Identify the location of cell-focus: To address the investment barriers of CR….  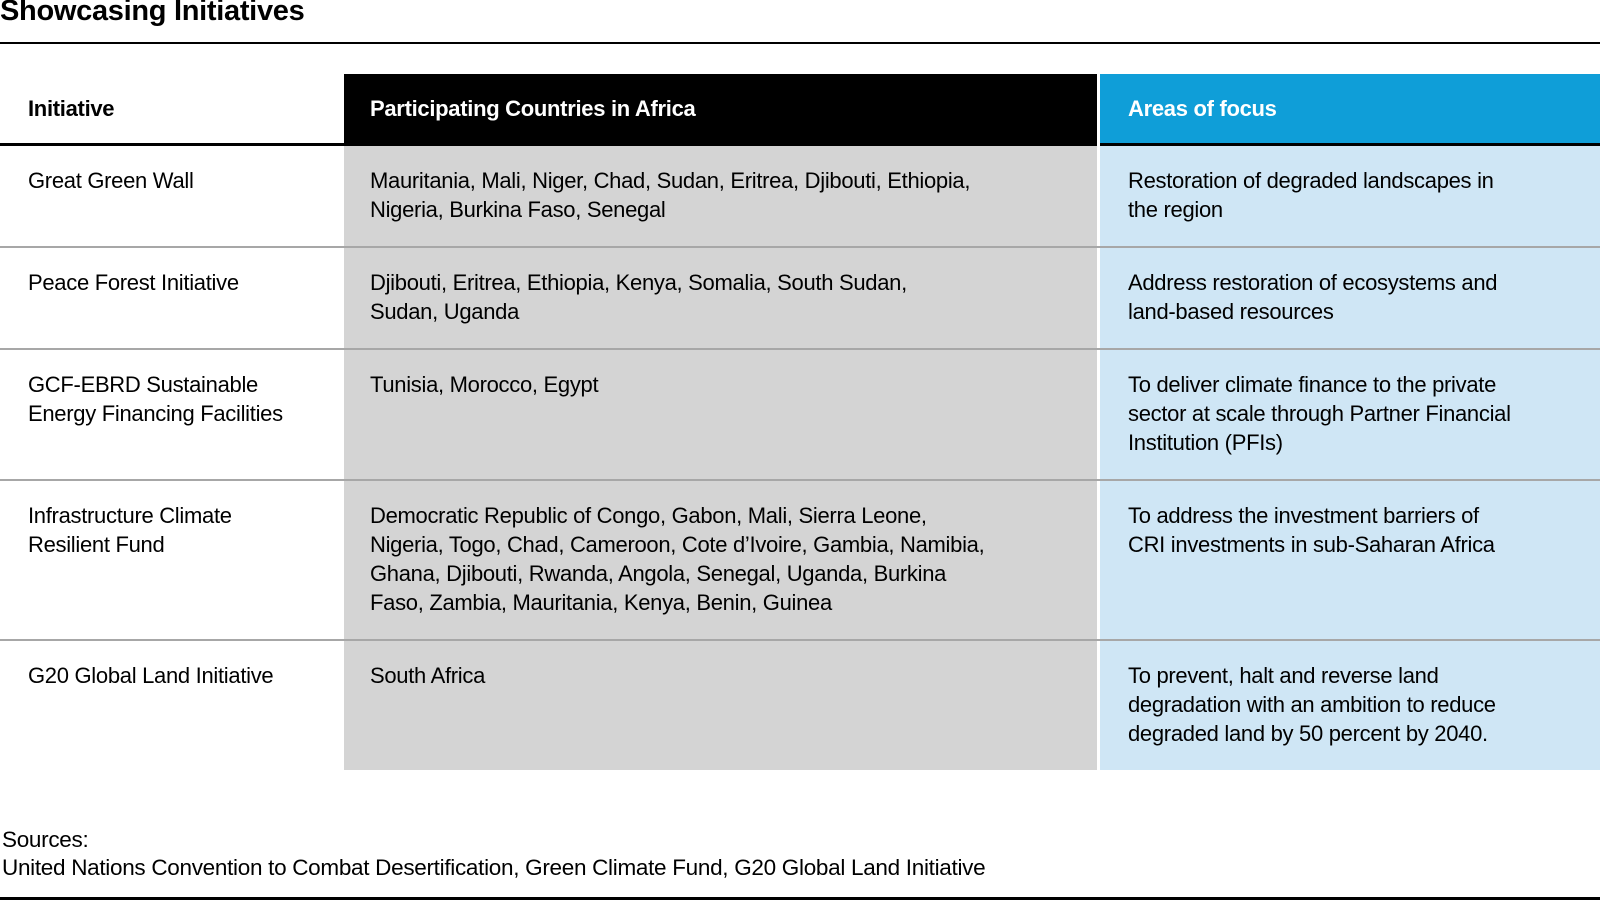
(1350, 560).